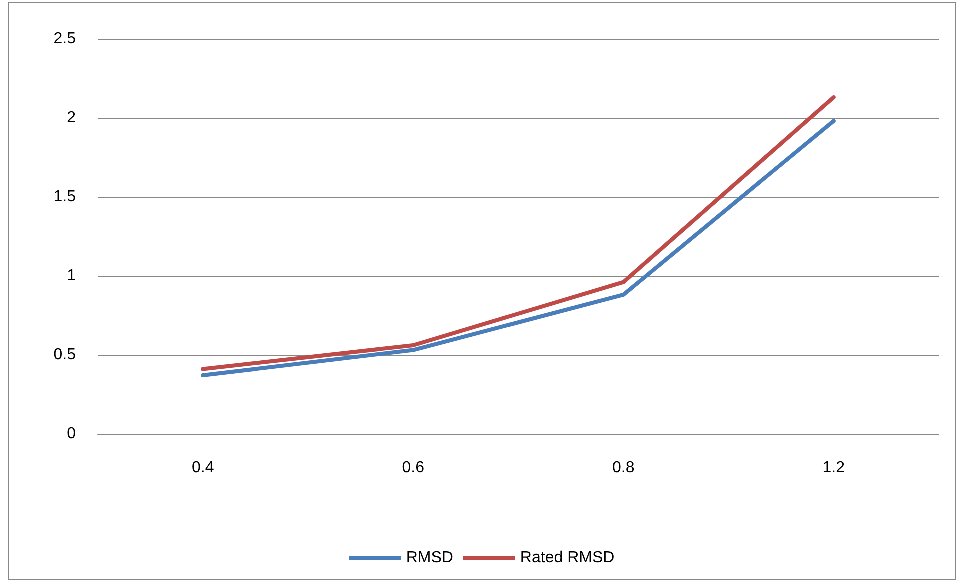 The width and height of the screenshot is (959, 583). Describe the element at coordinates (567, 558) in the screenshot. I see `legend-label: Rated RMSD` at that location.